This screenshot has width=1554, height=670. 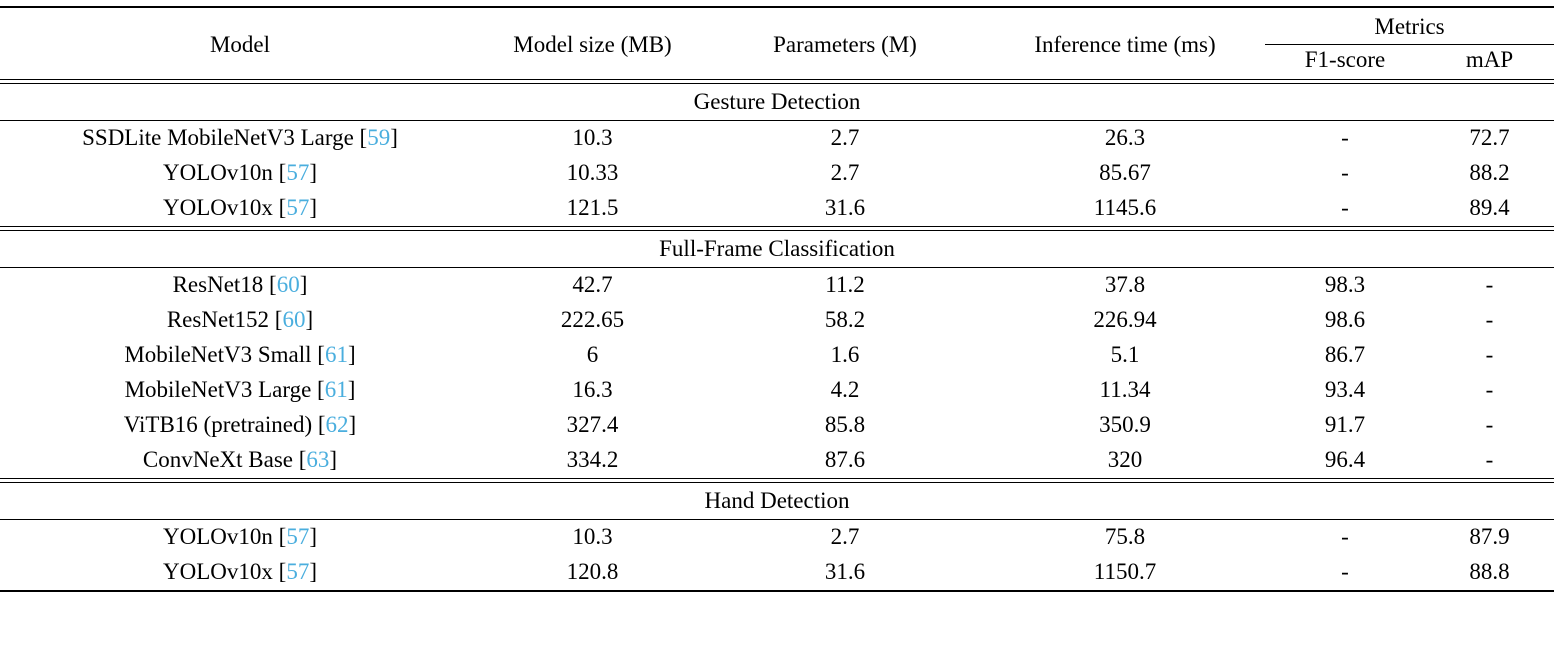 What do you see at coordinates (592, 172) in the screenshot?
I see `model-size-value: 10.33` at bounding box center [592, 172].